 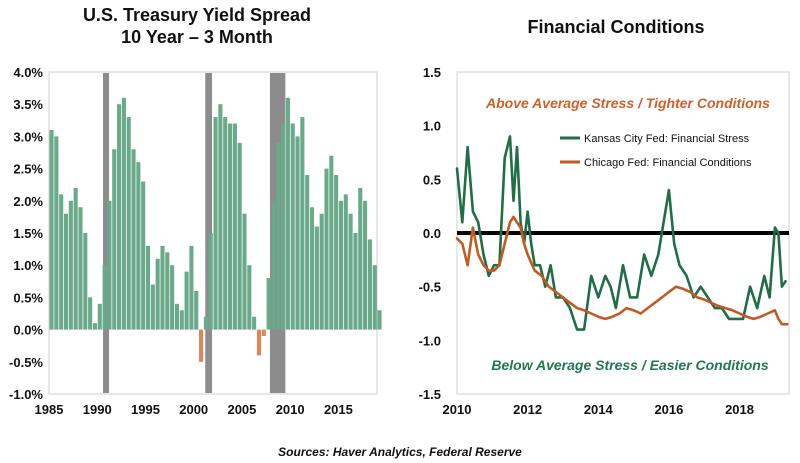 I want to click on yield-spread-subtitle: 10 Year – 3 Month, so click(x=197, y=37).